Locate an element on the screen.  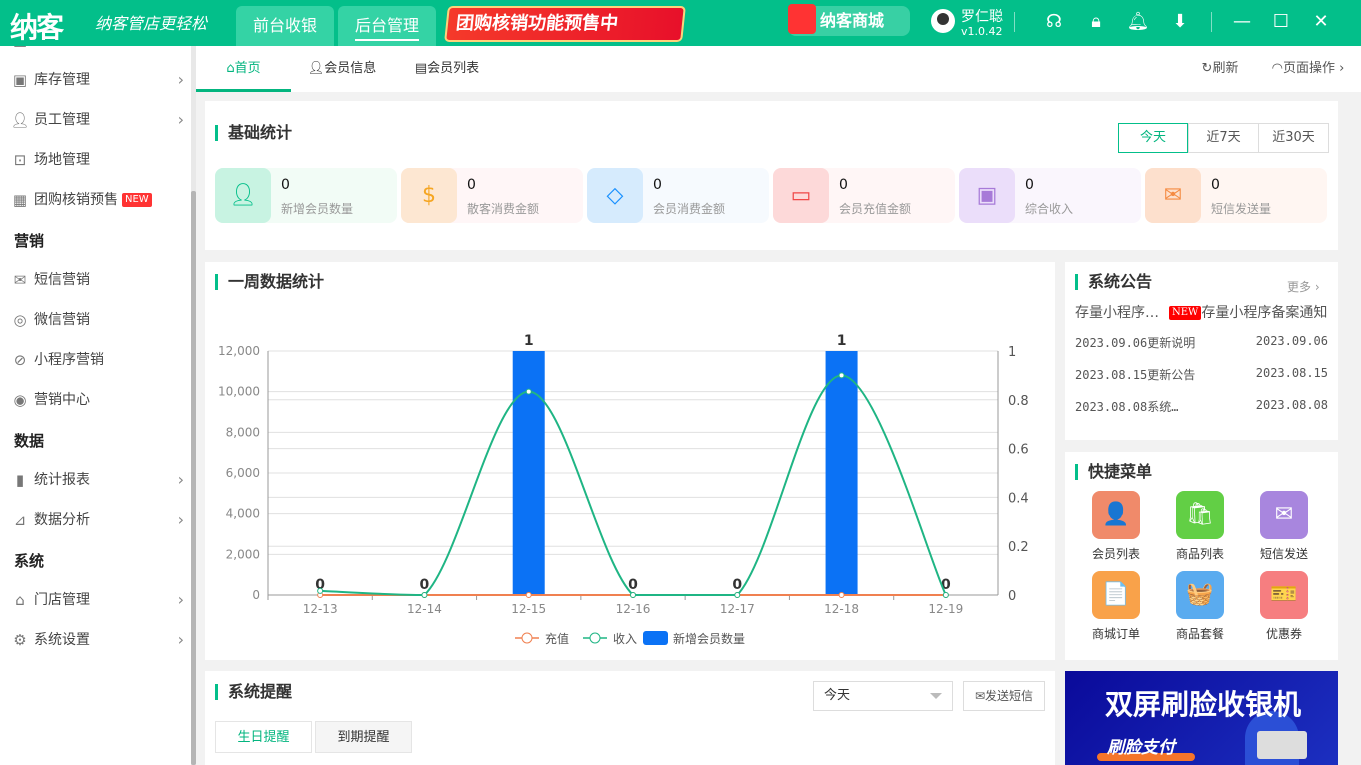
reminder-title: 系统提醒 is located at coordinates (253, 692).